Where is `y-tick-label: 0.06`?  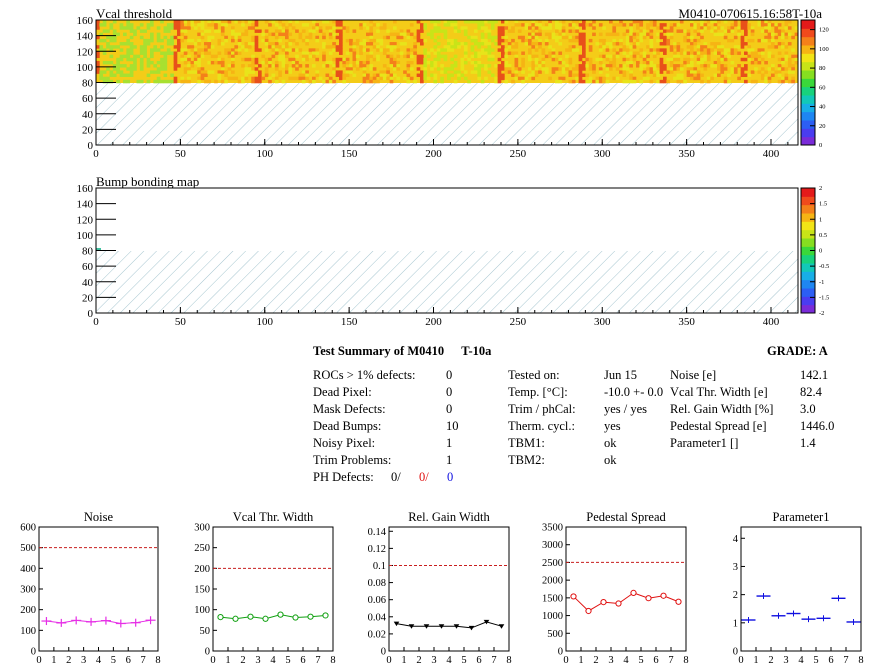
y-tick-label: 0.06 is located at coordinates (377, 600).